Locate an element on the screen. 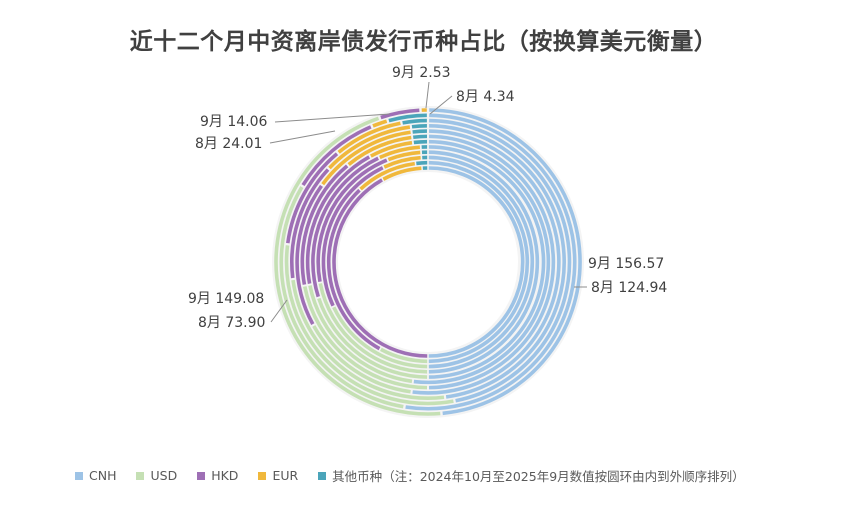 Image resolution: width=847 pixels, height=515 pixels. data-label-6: 8月 124.94 is located at coordinates (629, 288).